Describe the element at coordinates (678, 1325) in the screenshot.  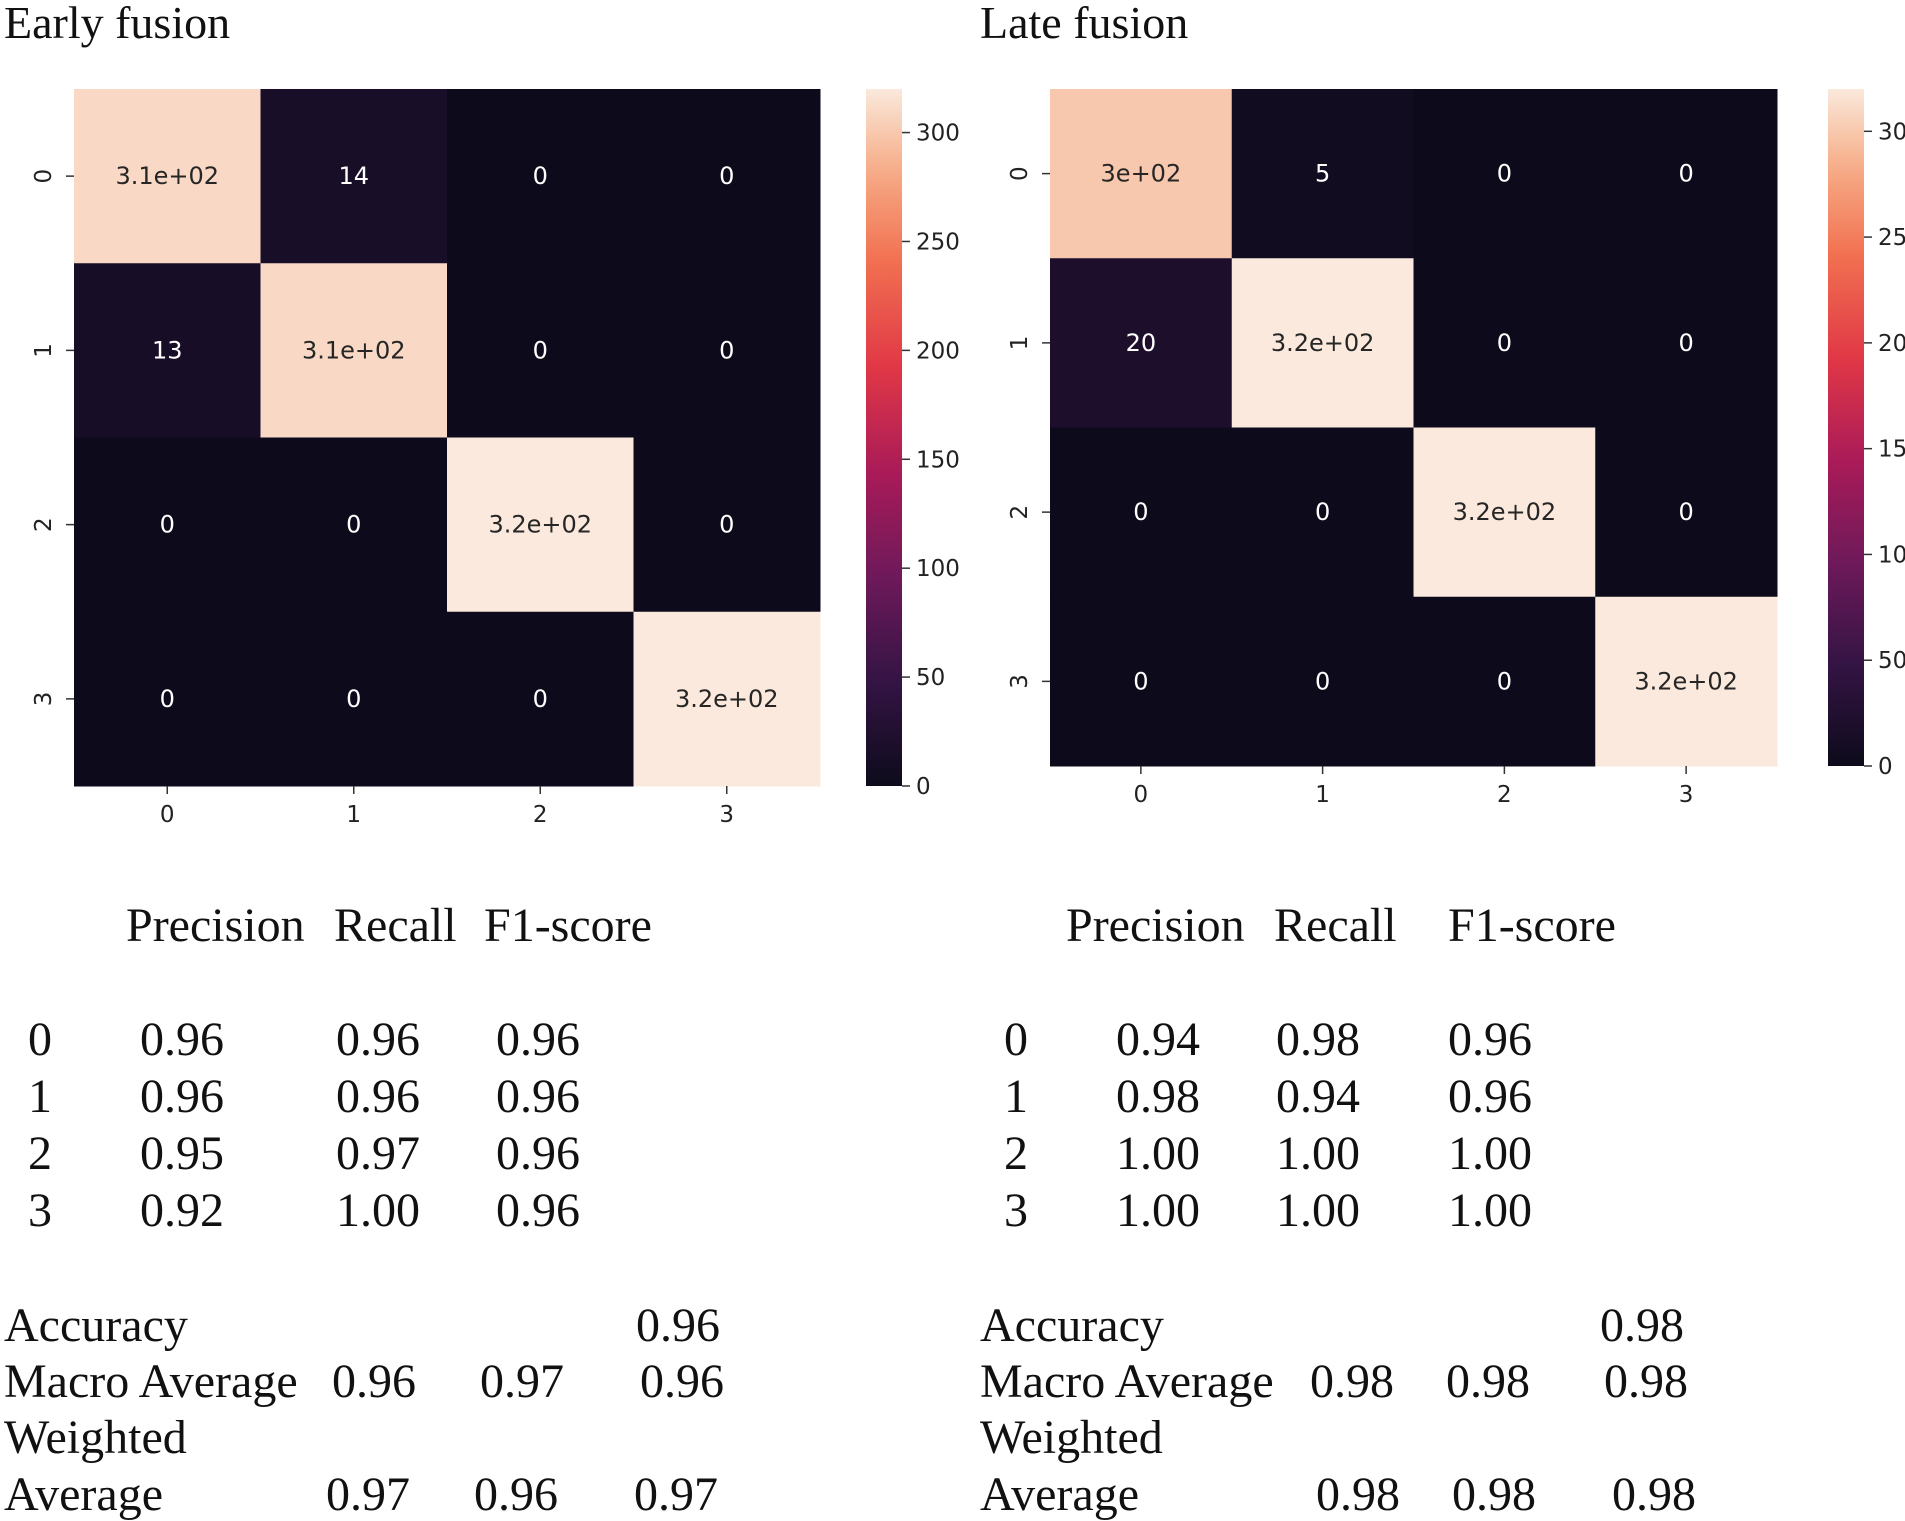
I see `early-accuracy-value: 0.96` at that location.